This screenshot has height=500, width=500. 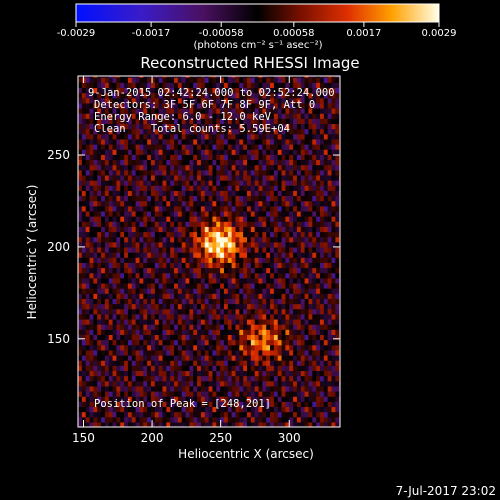 I want to click on colorbar-tick-label: -0.00058, so click(x=221, y=33).